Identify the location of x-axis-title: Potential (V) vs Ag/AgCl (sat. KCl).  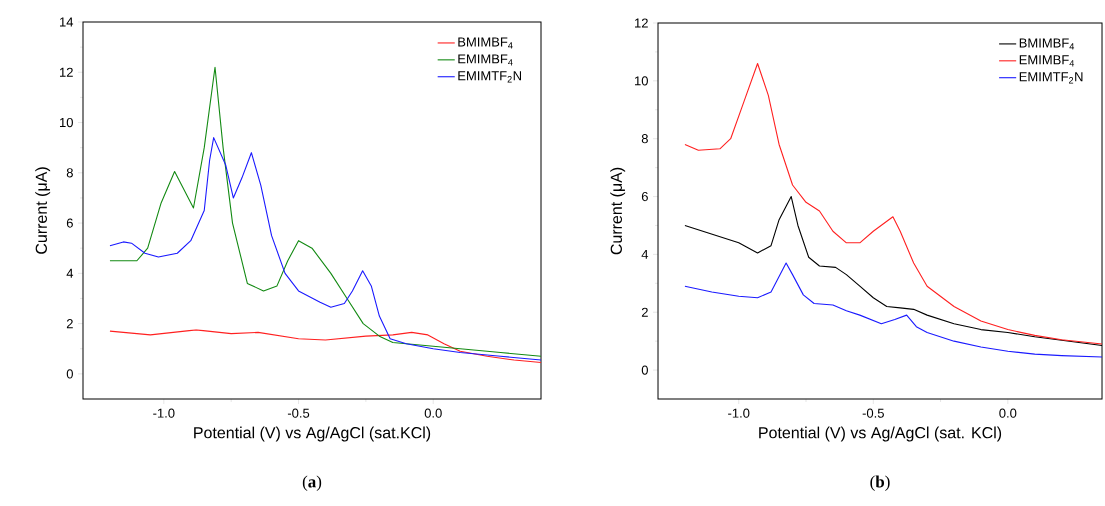
(880, 434).